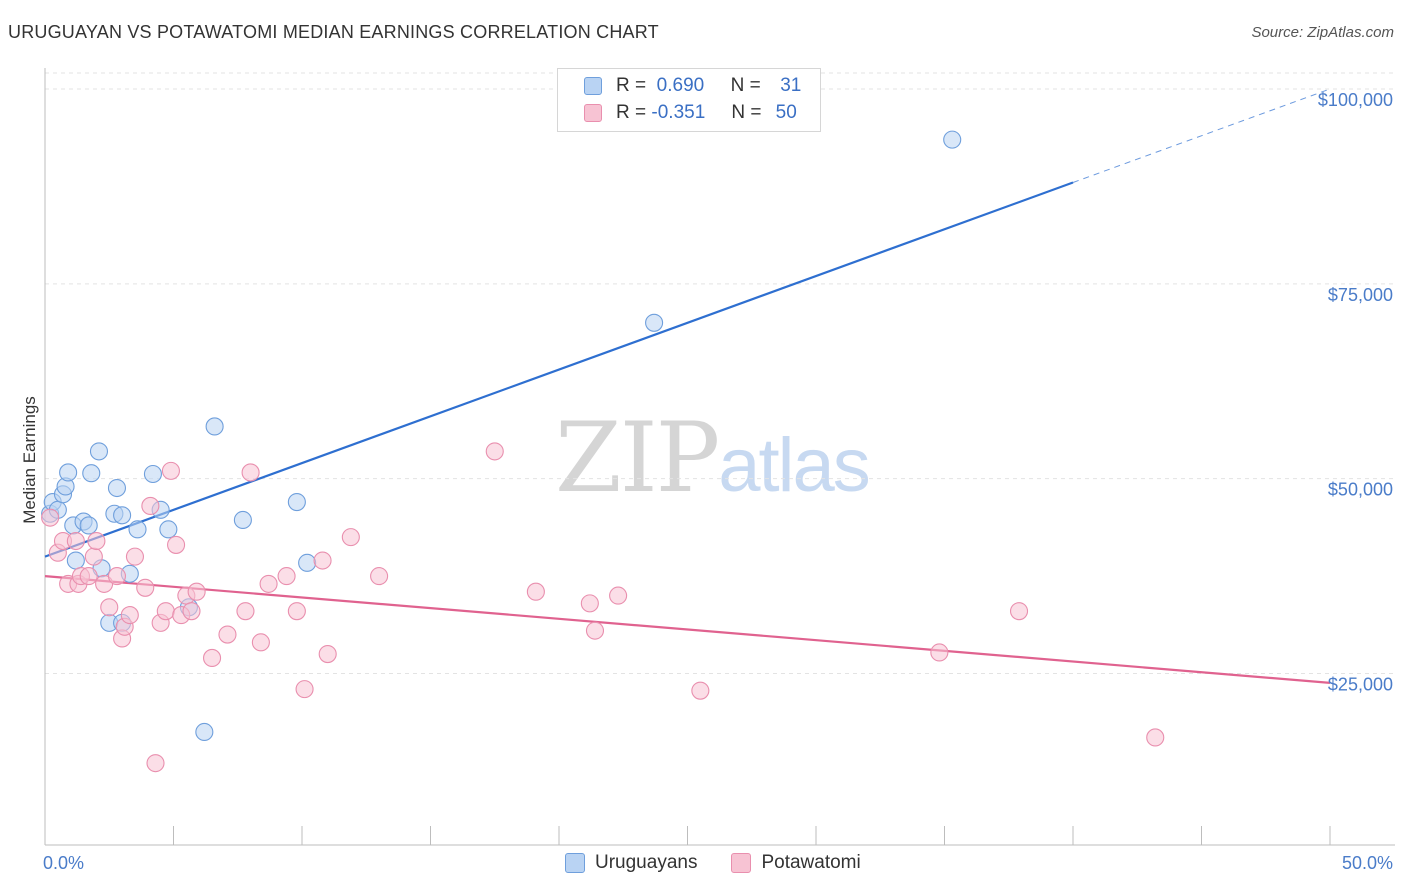 The height and width of the screenshot is (892, 1406). What do you see at coordinates (811, 862) in the screenshot?
I see `series-label-potawatomi: Potawatomi` at bounding box center [811, 862].